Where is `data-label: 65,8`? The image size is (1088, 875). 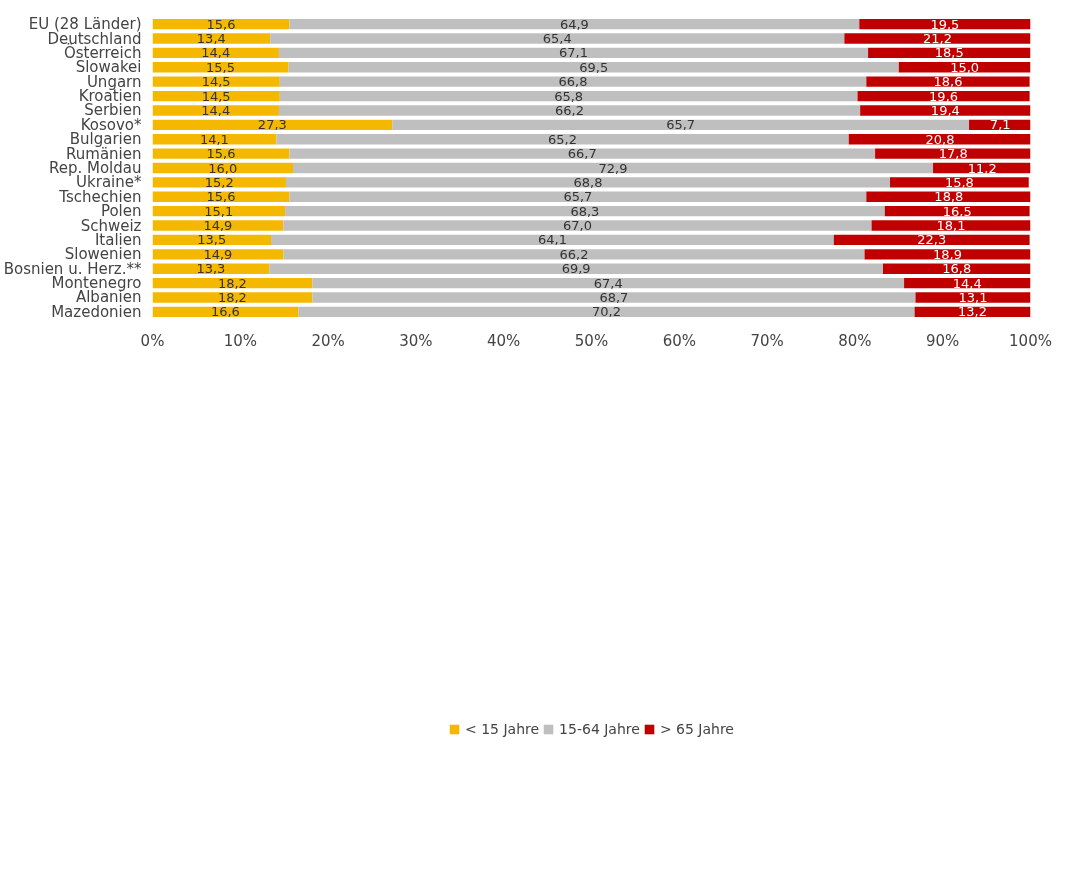 data-label: 65,8 is located at coordinates (569, 96).